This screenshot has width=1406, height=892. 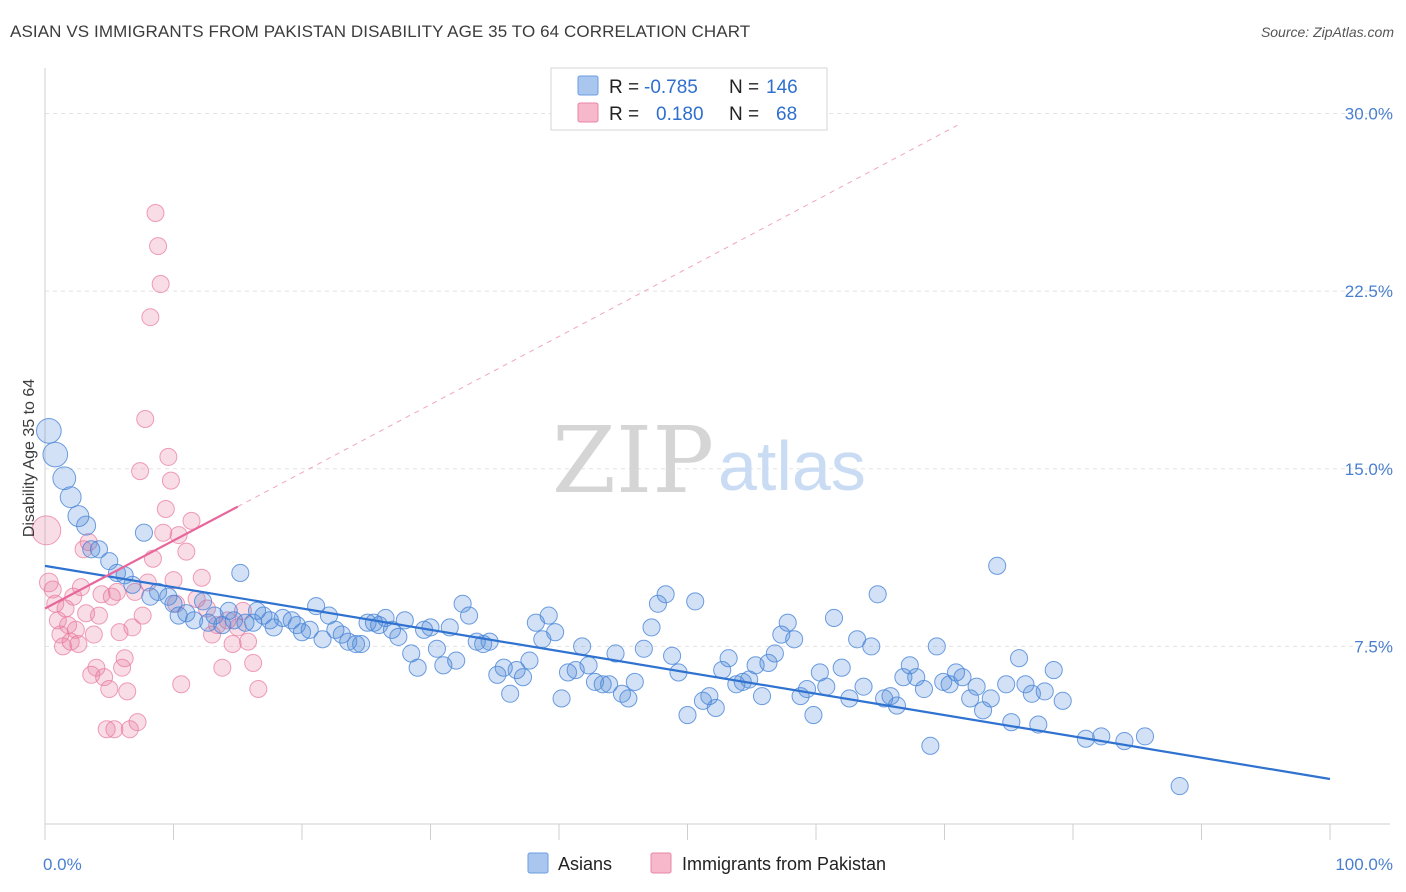 What do you see at coordinates (538, 863) in the screenshot?
I see `bottom-legend-swatch-asians` at bounding box center [538, 863].